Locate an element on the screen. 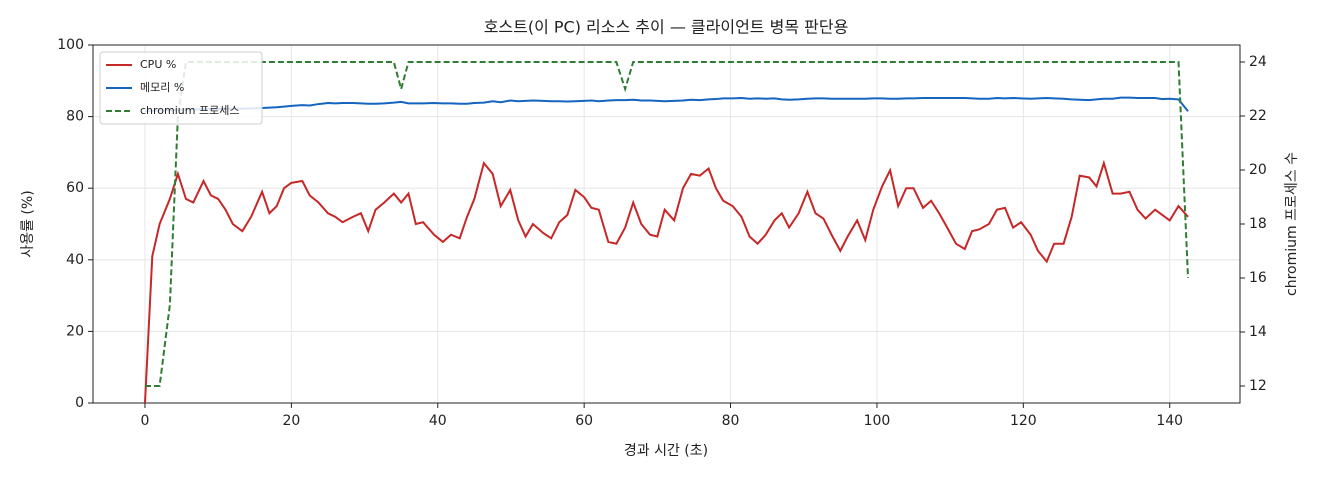 The height and width of the screenshot is (480, 1320). x-tick-label: 0 is located at coordinates (145, 421).